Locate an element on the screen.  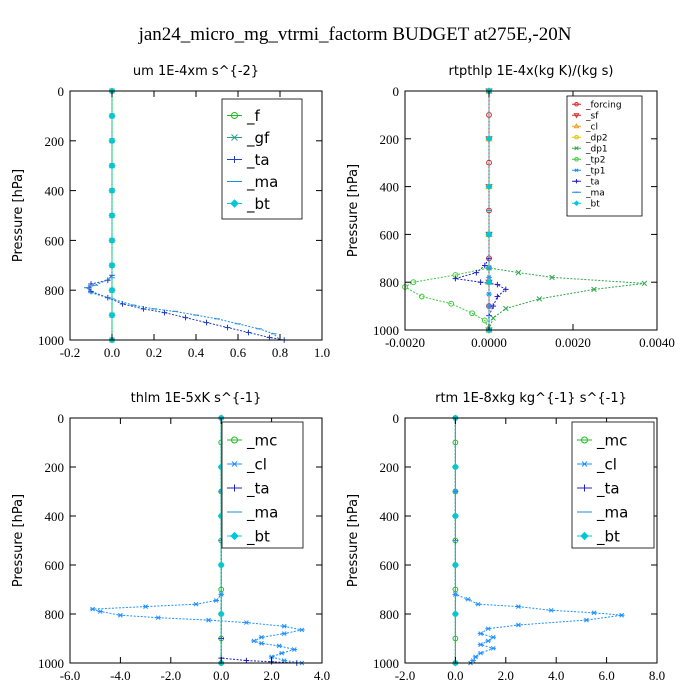
legend: _forcing_sf_cl_dp2_dp1_tp2_tp1_ta_ma_bt is located at coordinates (604, 156).